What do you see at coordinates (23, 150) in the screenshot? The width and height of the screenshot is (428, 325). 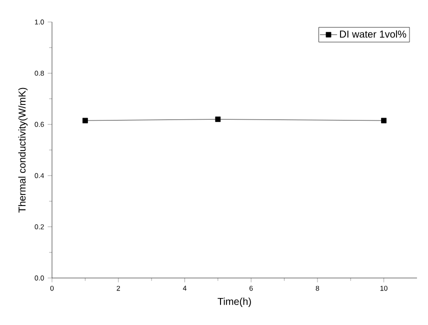 I see `y-axis-title: Thermal conductivity(W/mK)` at bounding box center [23, 150].